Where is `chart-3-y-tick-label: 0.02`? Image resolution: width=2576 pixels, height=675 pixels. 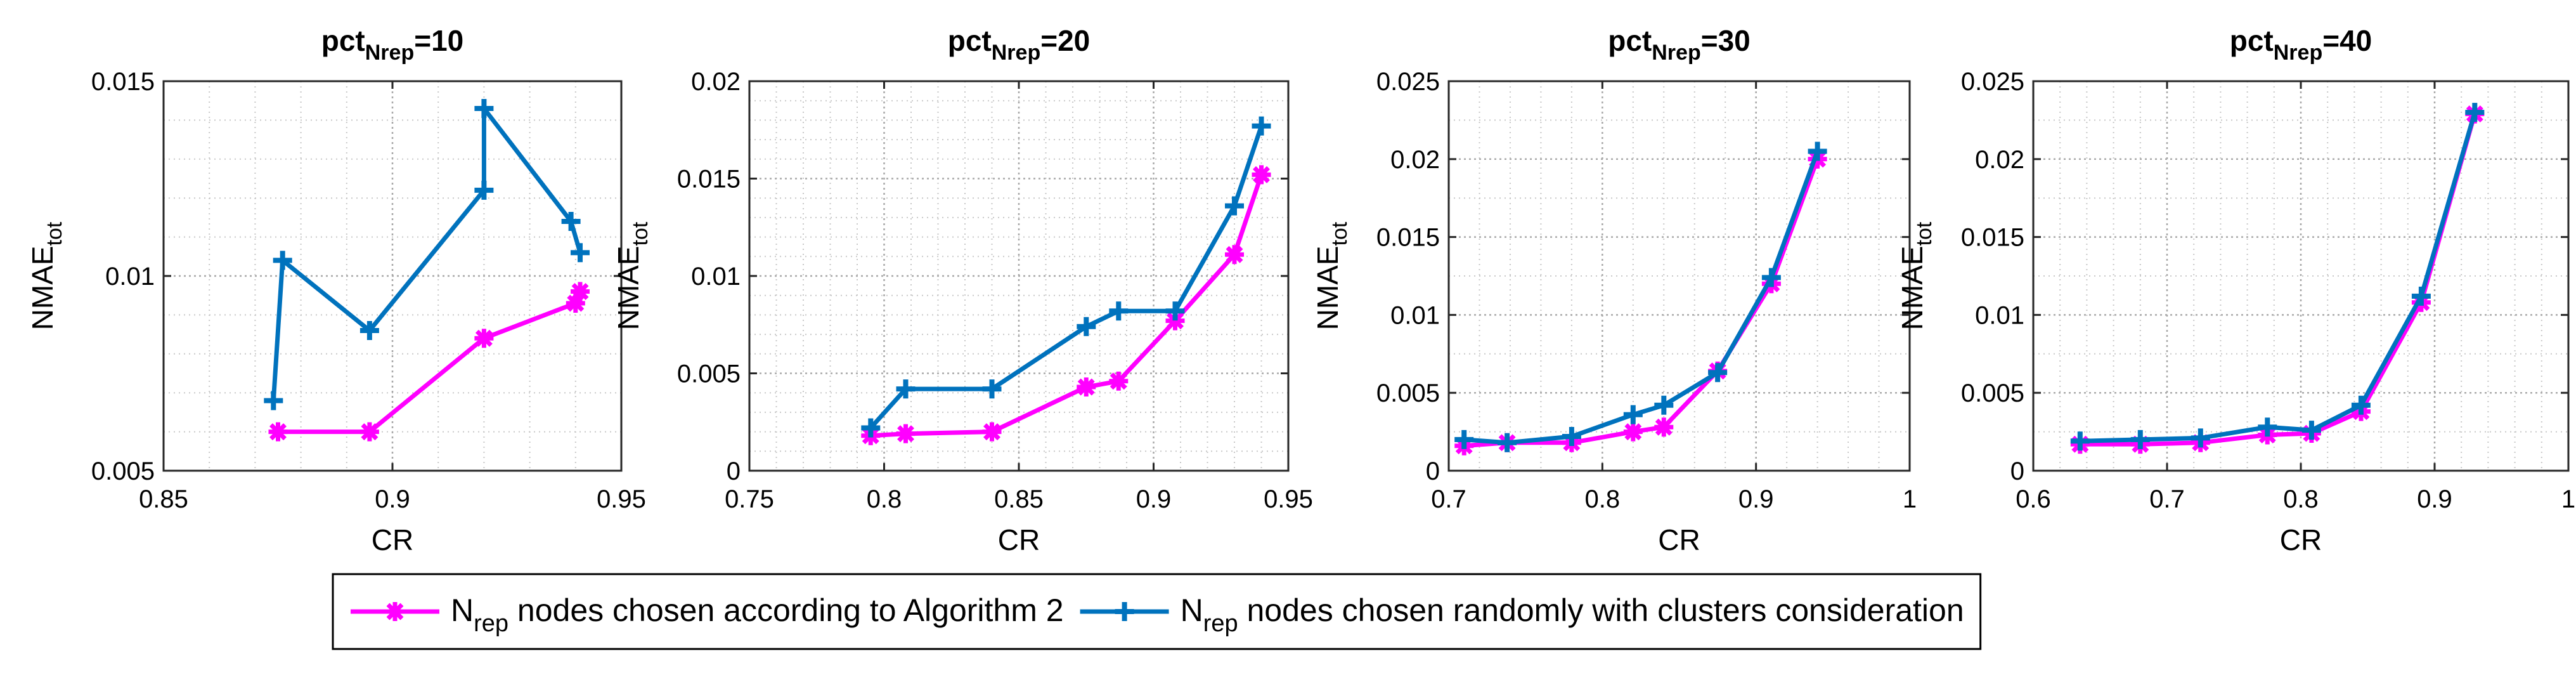 chart-3-y-tick-label: 0.02 is located at coordinates (1415, 160).